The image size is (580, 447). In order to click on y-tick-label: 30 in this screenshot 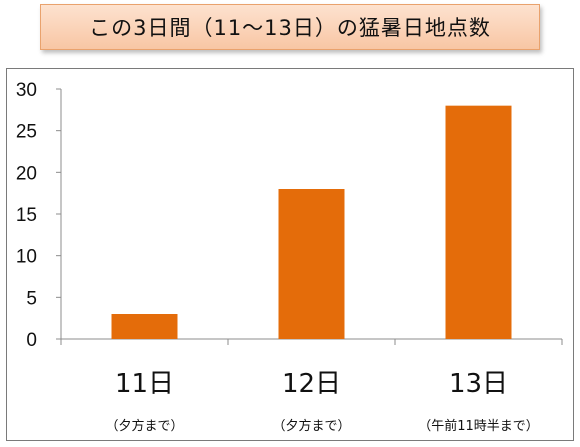, I will do `click(26, 90)`.